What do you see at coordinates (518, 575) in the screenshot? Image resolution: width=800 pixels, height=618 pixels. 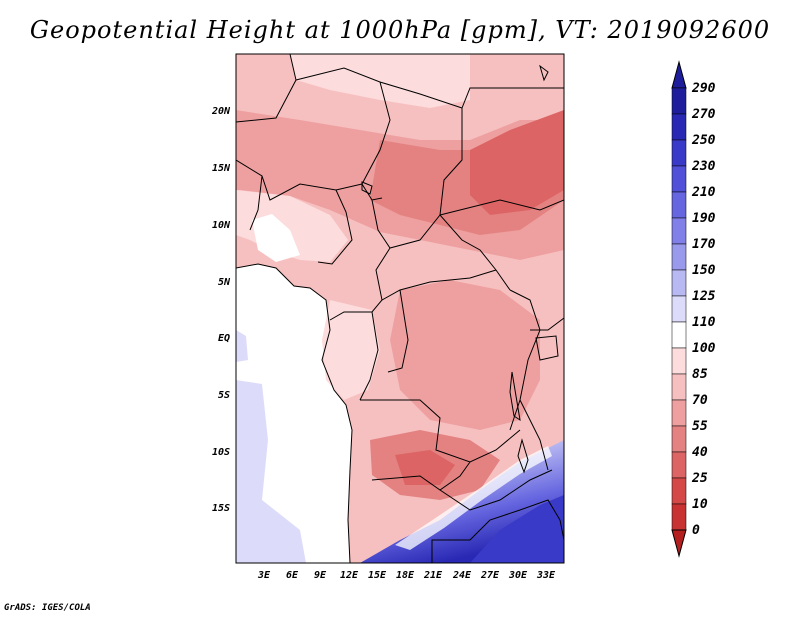 I see `lon-tick-label: 30E` at bounding box center [518, 575].